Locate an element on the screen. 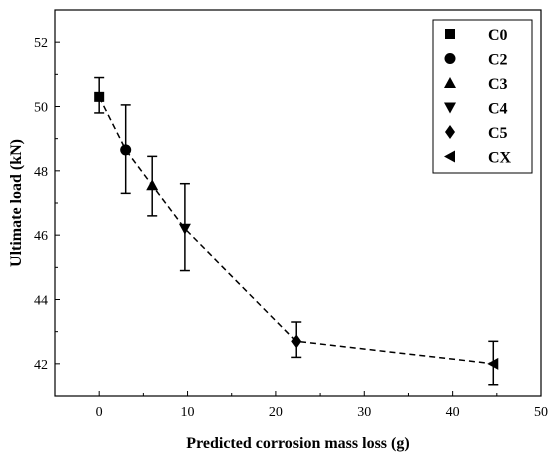 This screenshot has width=550, height=462. legend-label: CX is located at coordinates (500, 158).